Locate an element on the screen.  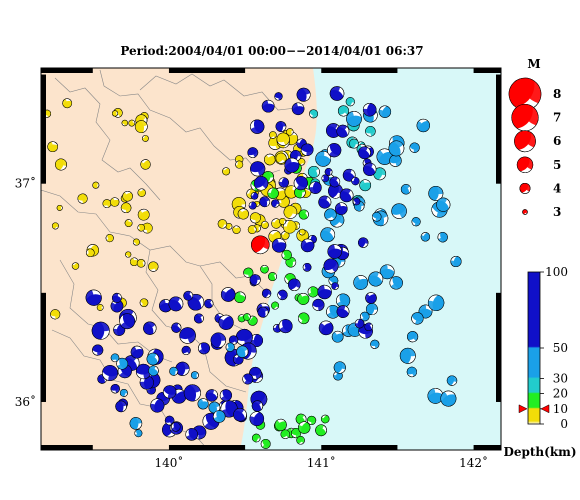
magnitude-legend-label: 6 is located at coordinates (557, 141).